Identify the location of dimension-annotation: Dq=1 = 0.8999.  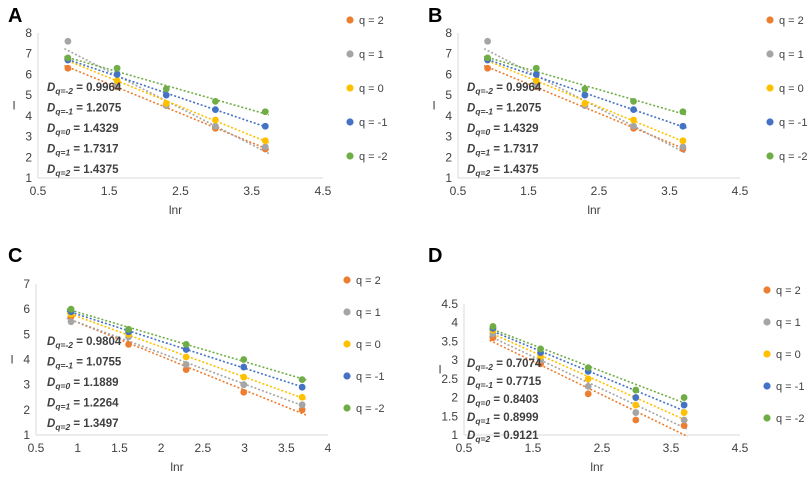
(502, 419).